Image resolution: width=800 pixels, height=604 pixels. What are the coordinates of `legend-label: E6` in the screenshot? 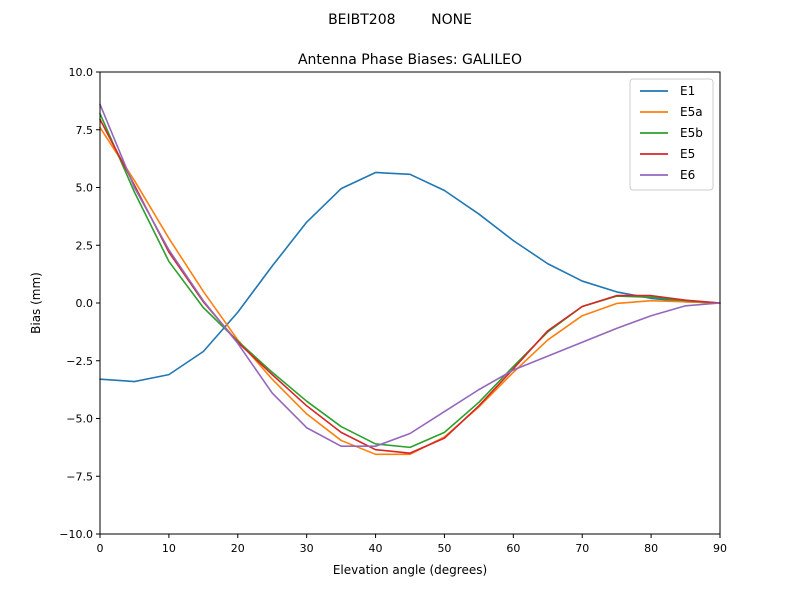 It's located at (687, 175).